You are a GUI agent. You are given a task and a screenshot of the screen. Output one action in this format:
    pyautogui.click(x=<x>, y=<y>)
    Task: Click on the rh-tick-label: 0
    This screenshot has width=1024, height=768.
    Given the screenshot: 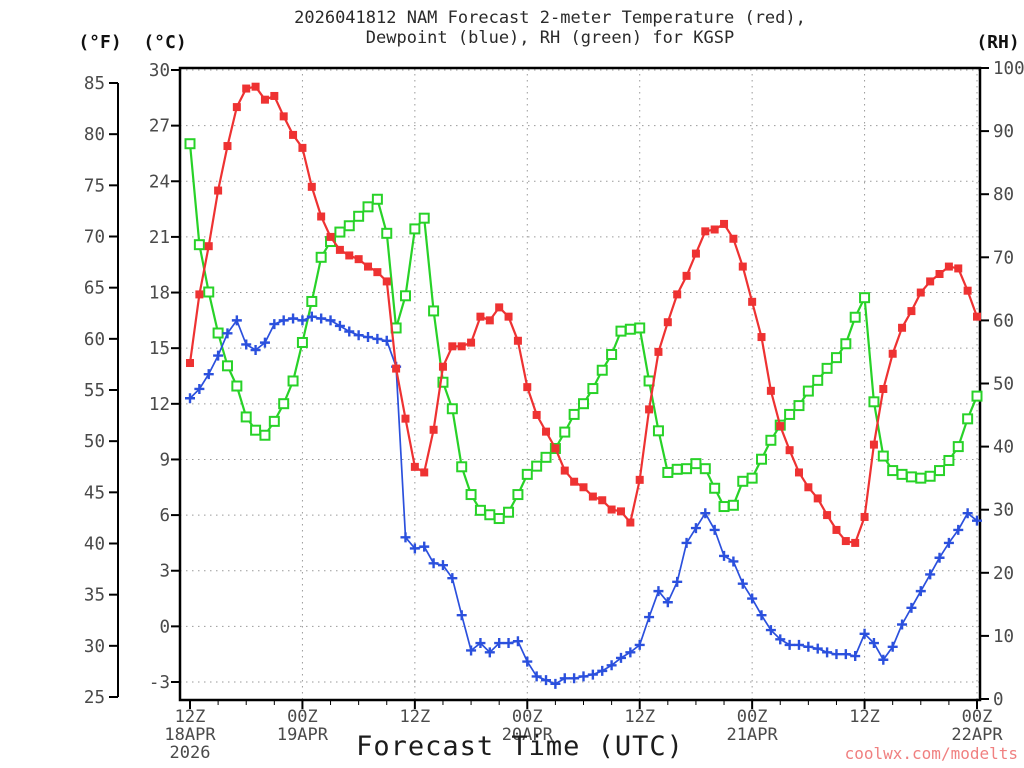 What is the action you would take?
    pyautogui.click(x=998, y=700)
    